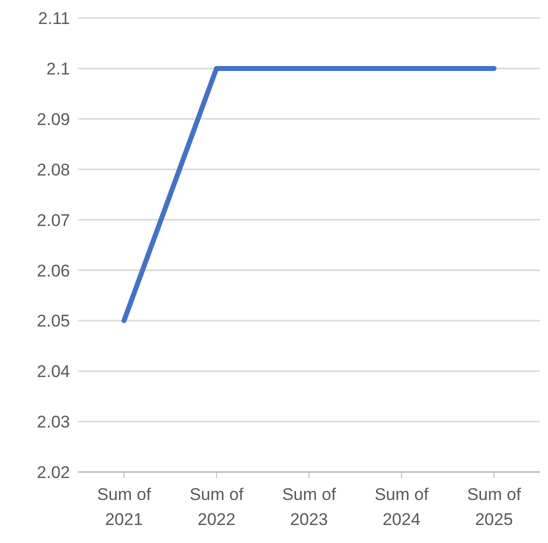 This screenshot has width=548, height=543. I want to click on x-tick-label: Sum of 2024, so click(401, 507).